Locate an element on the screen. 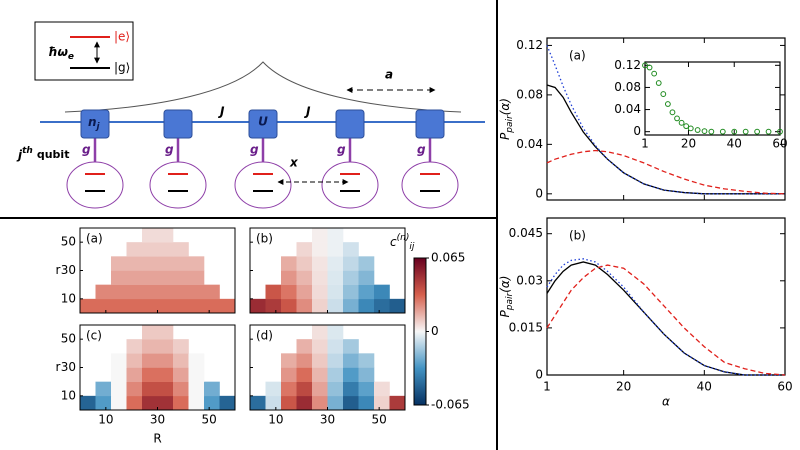 The width and height of the screenshot is (800, 450). y-tick-label: 0 is located at coordinates (539, 193).